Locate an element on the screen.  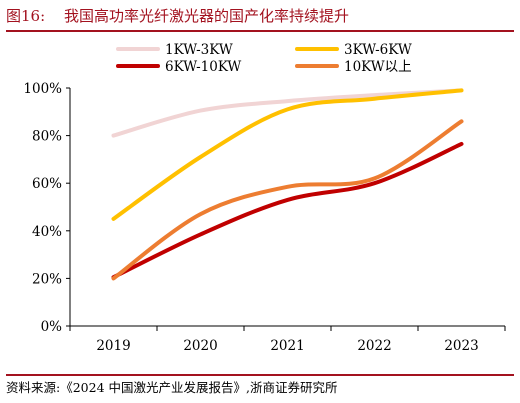
x-tick-label: 2020 is located at coordinates (200, 346).